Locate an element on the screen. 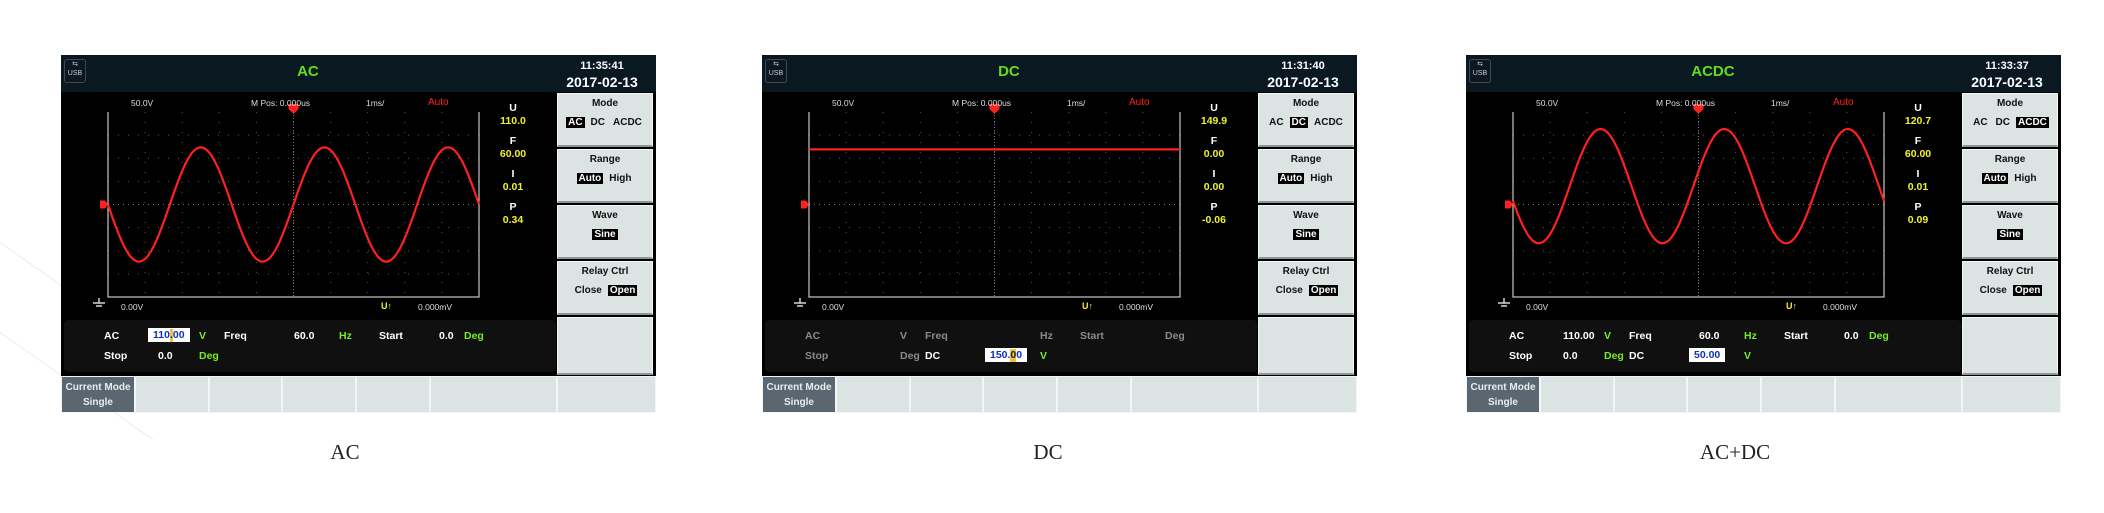 This screenshot has width=2104, height=513. ground-icon is located at coordinates (800, 302).